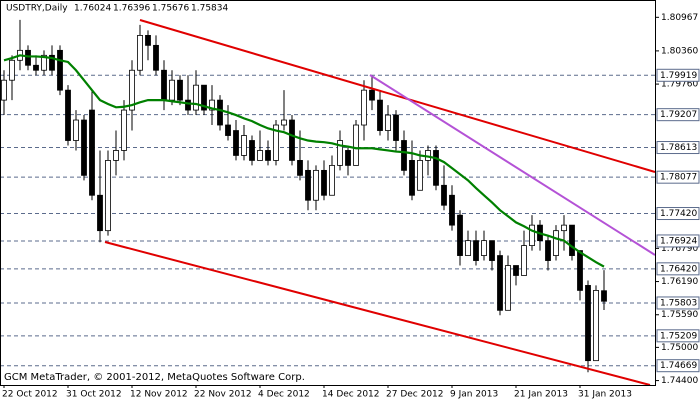 The width and height of the screenshot is (700, 402). Describe the element at coordinates (678, 336) in the screenshot. I see `level-label: 1.75209` at that location.